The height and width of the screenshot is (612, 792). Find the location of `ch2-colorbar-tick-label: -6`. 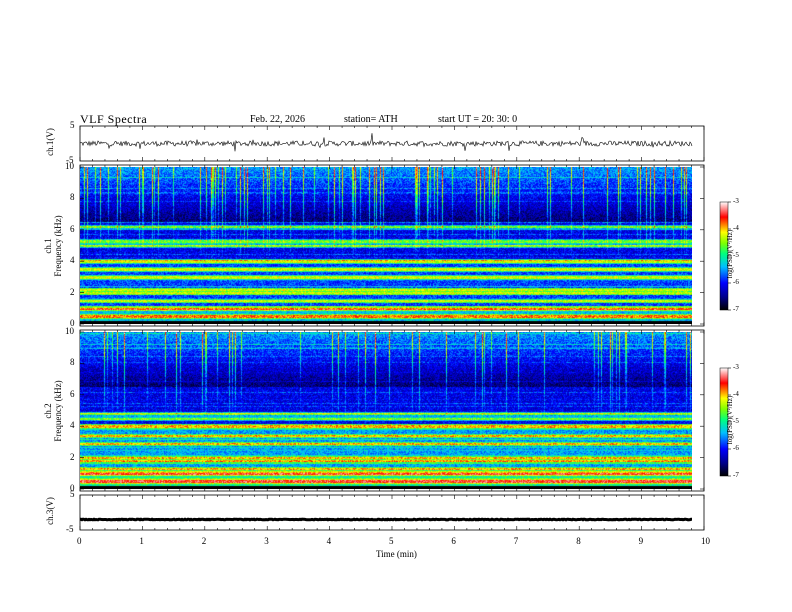

ch2-colorbar-tick-label: -6 is located at coordinates (736, 448).